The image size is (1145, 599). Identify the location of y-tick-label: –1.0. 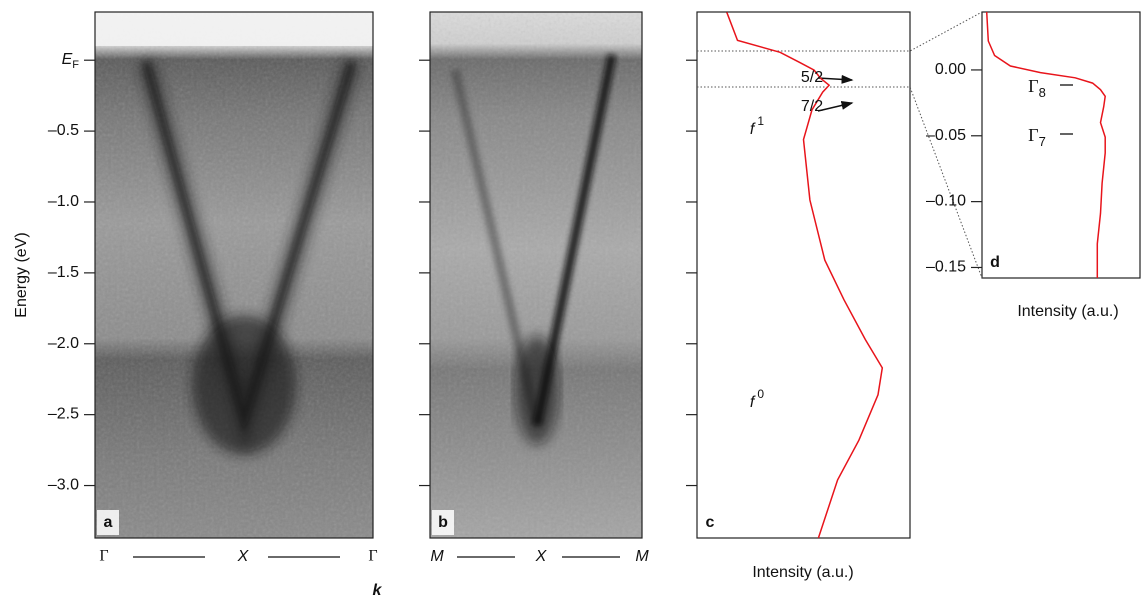
(63, 201).